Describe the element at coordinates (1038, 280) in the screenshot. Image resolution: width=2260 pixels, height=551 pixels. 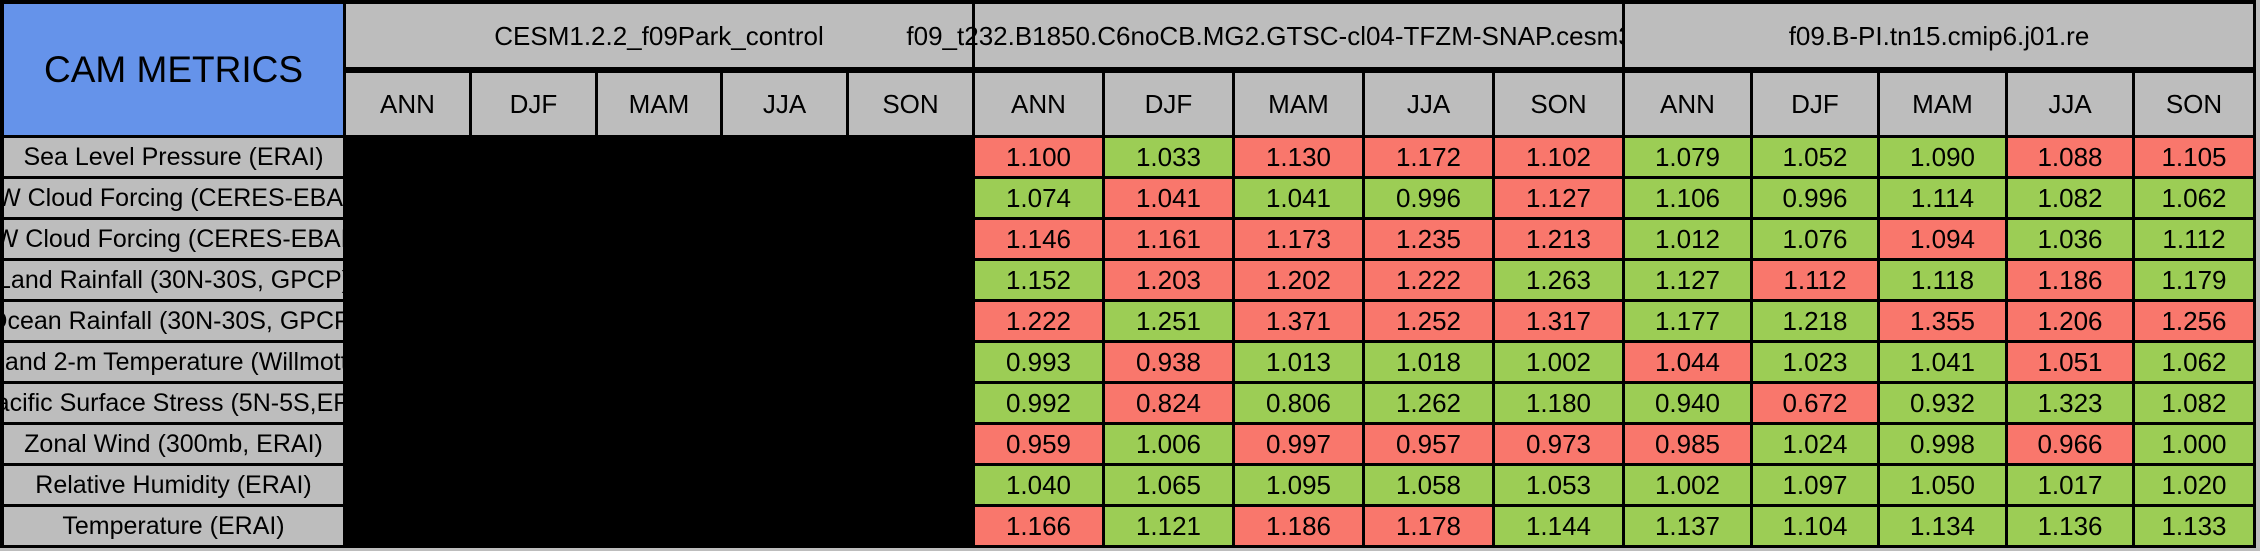
I see `value-cell: 1.152` at that location.